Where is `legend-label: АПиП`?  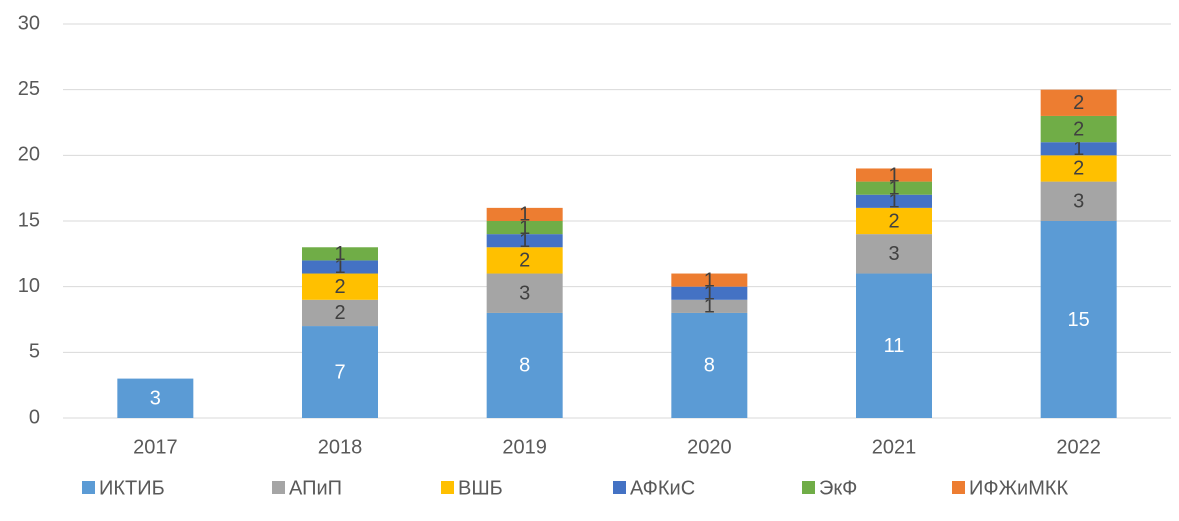 legend-label: АПиП is located at coordinates (315, 488).